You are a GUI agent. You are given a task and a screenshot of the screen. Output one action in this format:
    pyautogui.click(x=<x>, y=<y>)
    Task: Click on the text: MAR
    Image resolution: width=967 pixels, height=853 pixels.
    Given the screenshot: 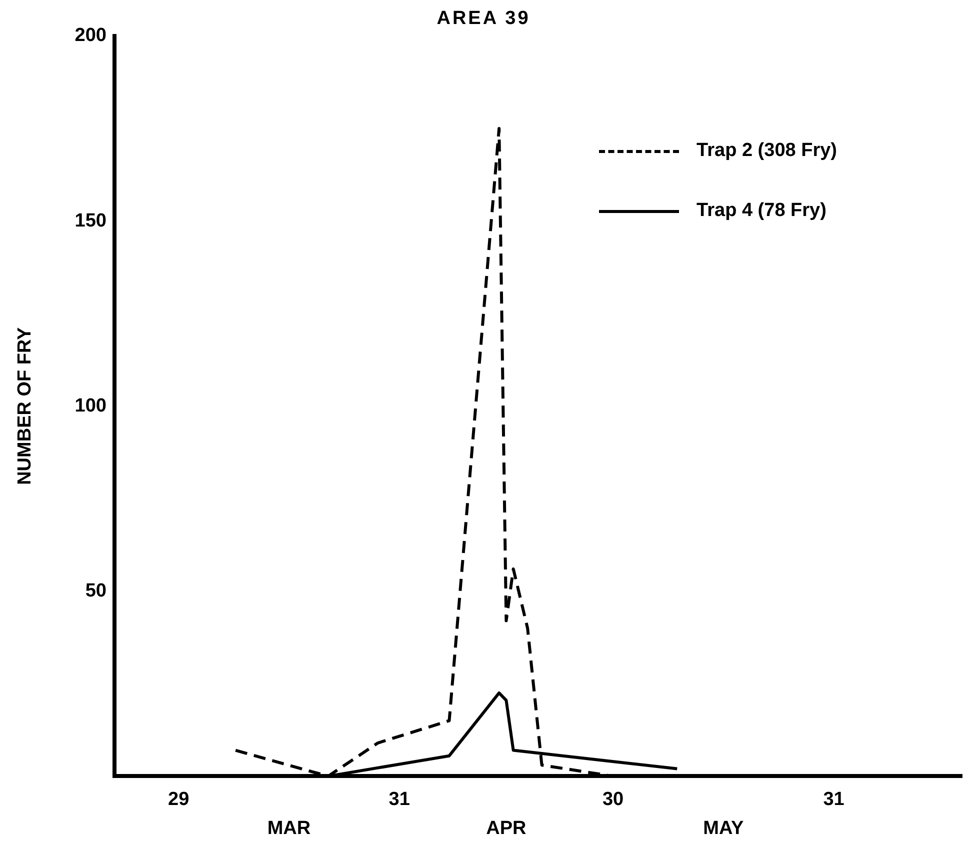 What is the action you would take?
    pyautogui.click(x=289, y=829)
    